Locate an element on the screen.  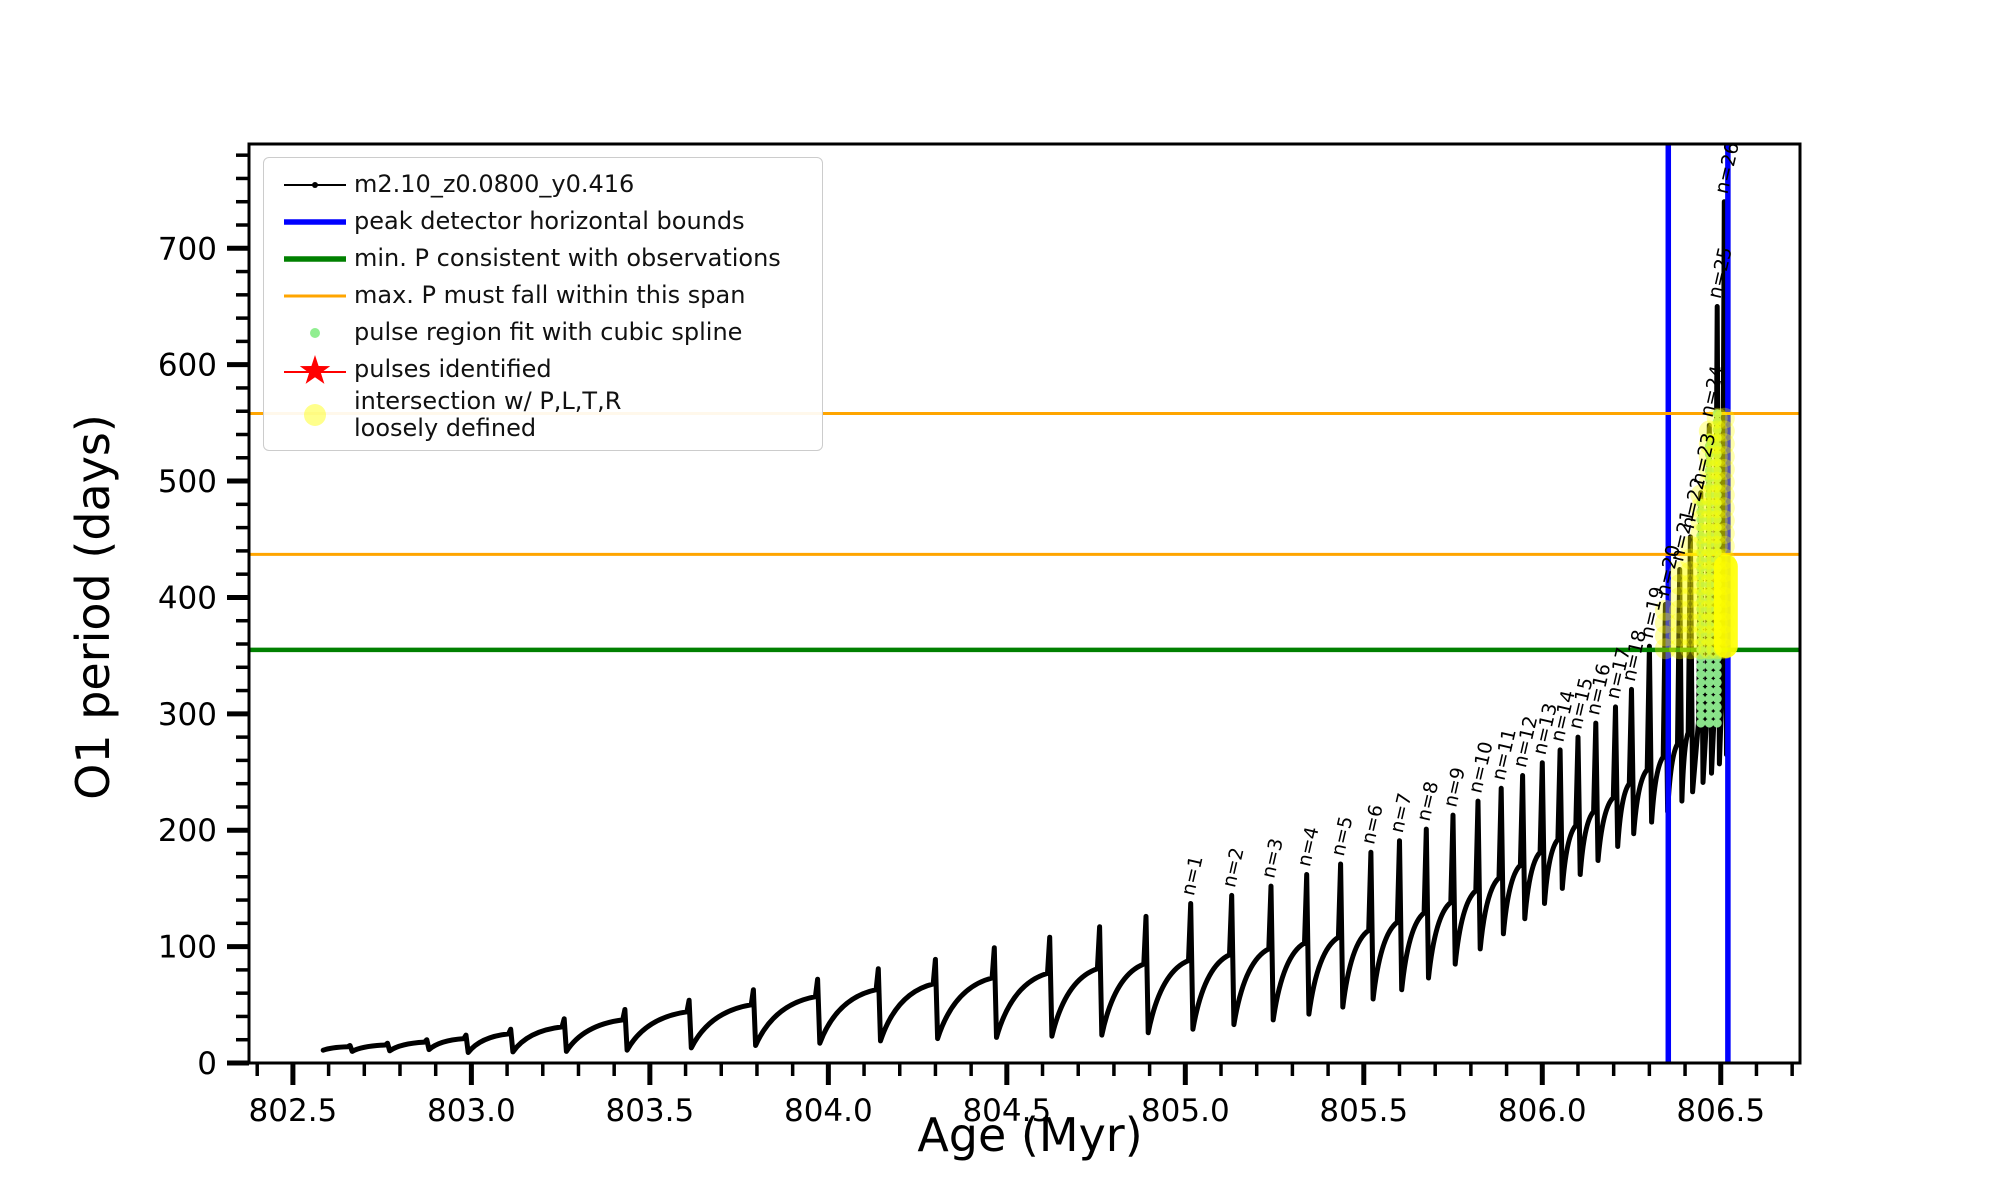
legend-label: m2.10_z0.0800_y0.416 is located at coordinates (494, 184).